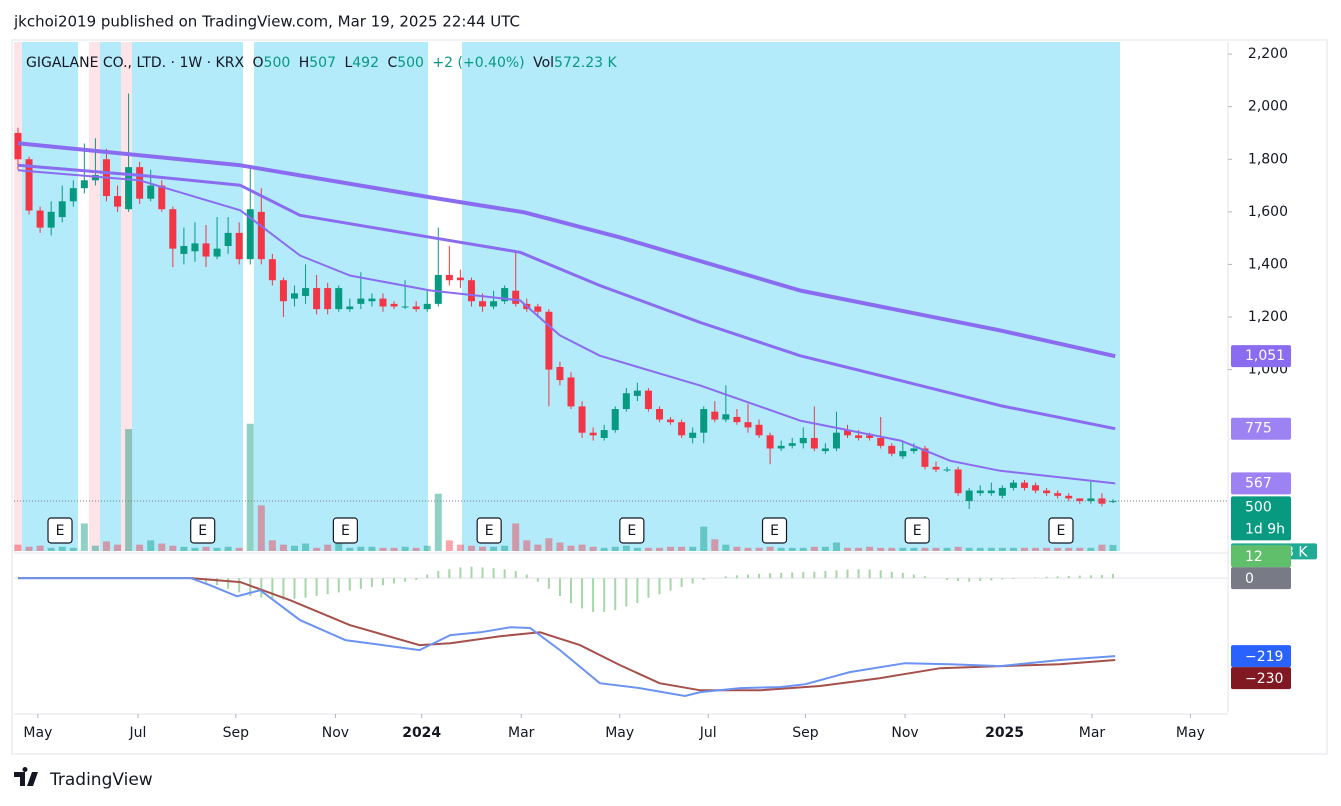  Describe the element at coordinates (521, 733) in the screenshot. I see `x-tick-label: Mar` at that location.